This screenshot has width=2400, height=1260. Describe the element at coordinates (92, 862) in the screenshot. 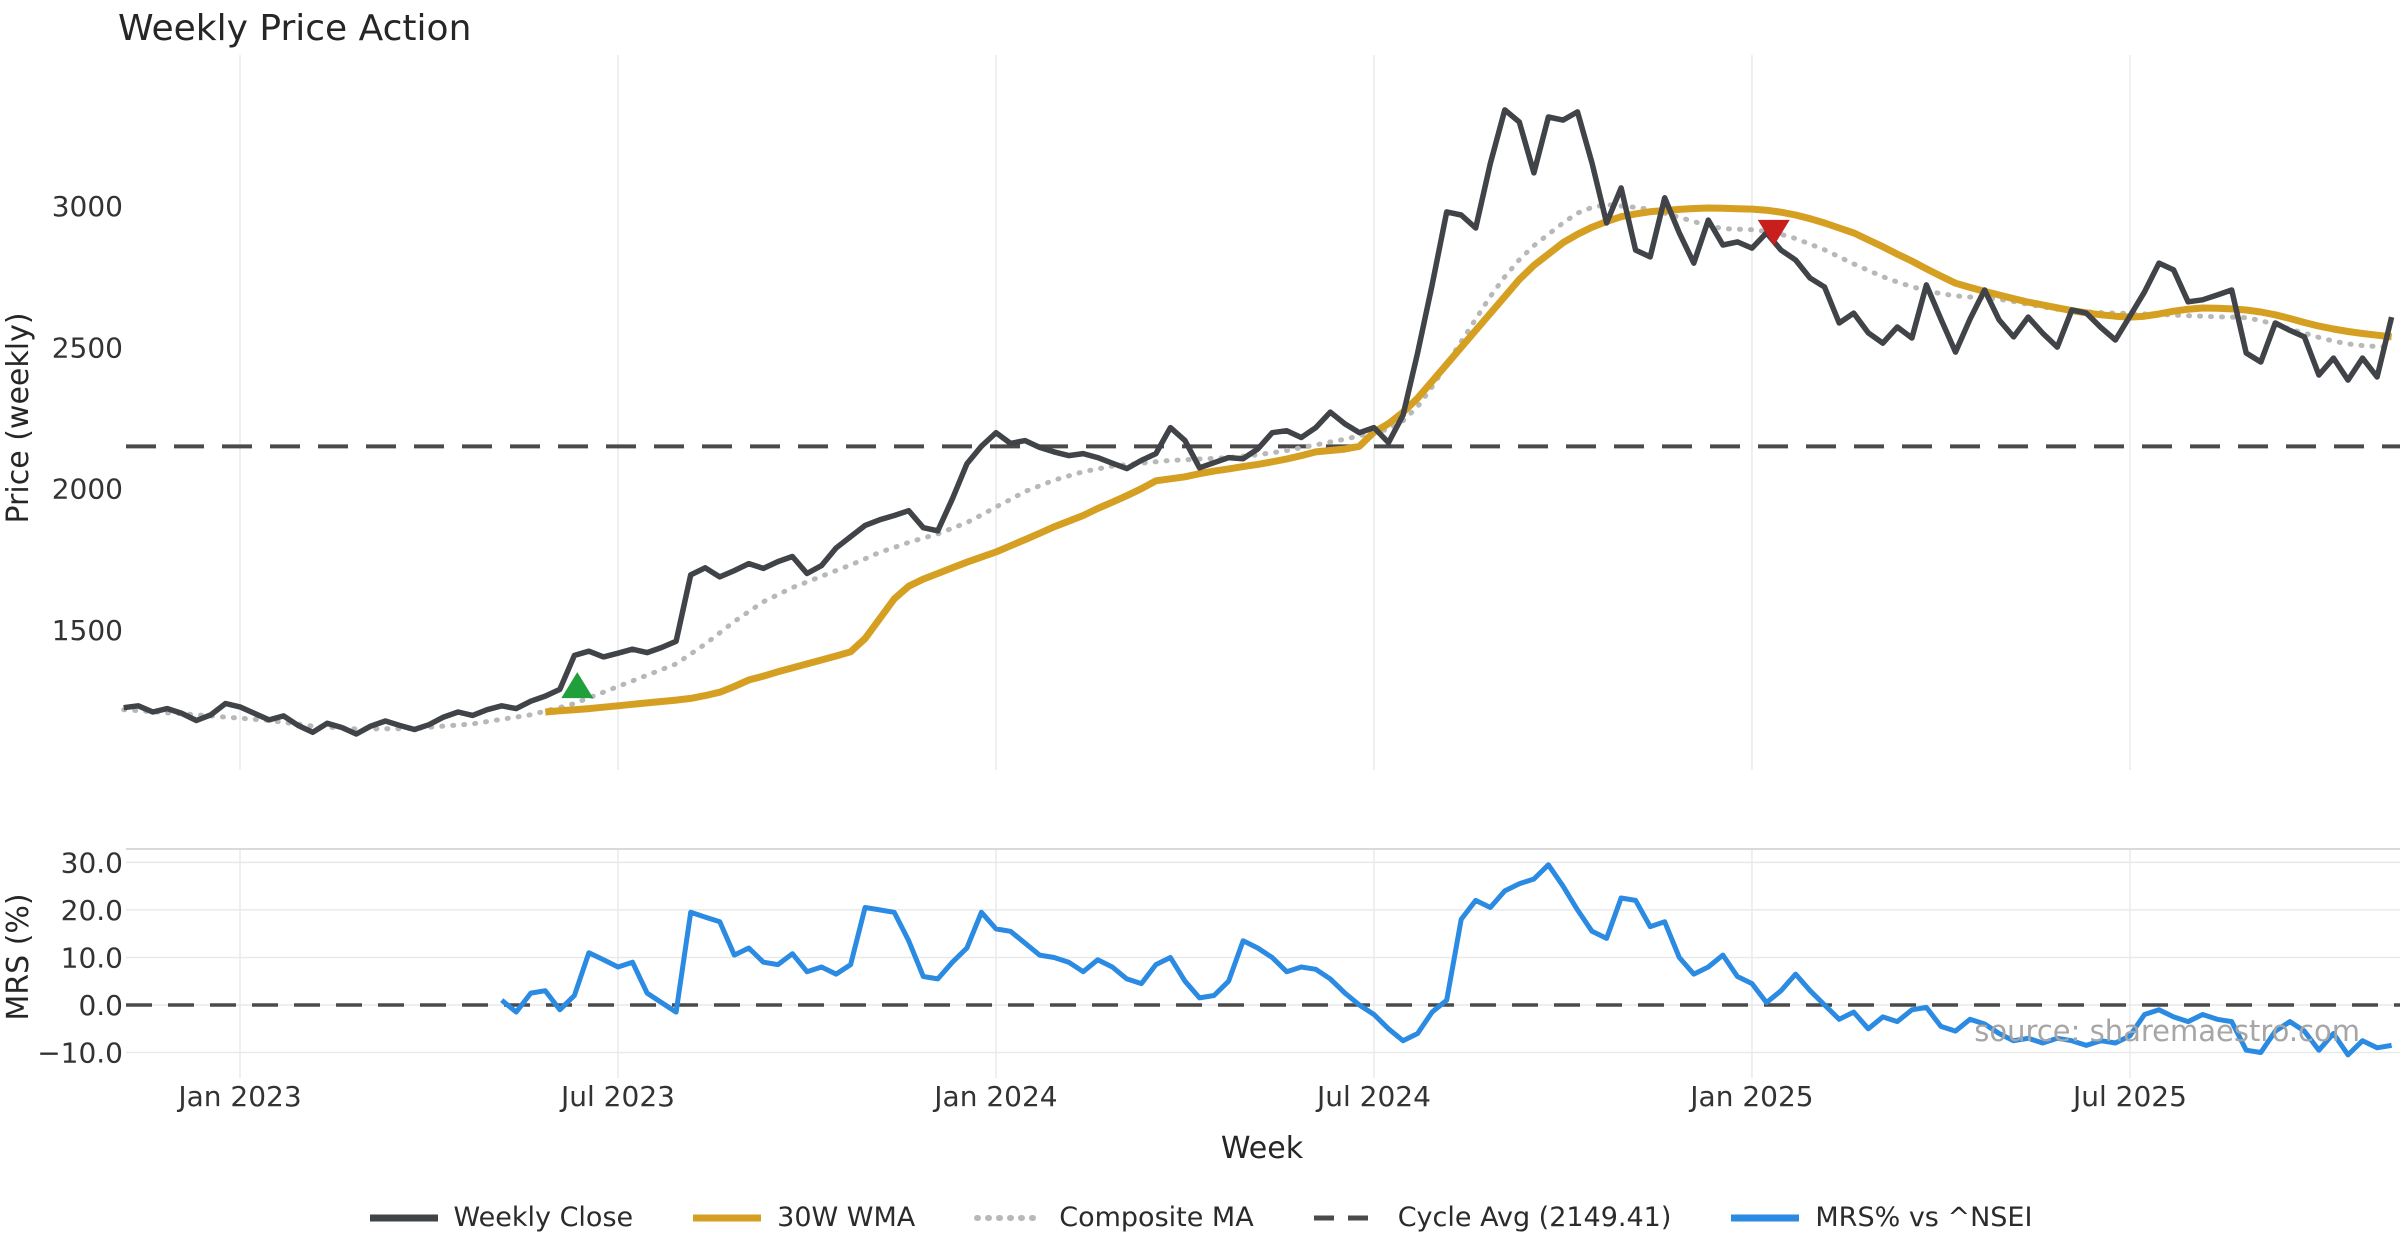

I see `svg-text: 30.0` at that location.